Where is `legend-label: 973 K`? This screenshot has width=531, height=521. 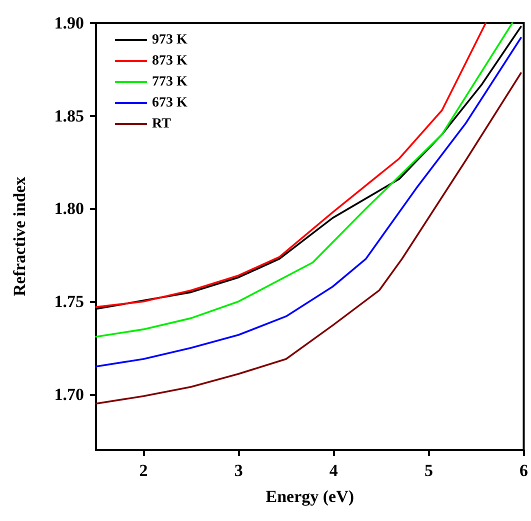 legend-label: 973 K is located at coordinates (170, 40).